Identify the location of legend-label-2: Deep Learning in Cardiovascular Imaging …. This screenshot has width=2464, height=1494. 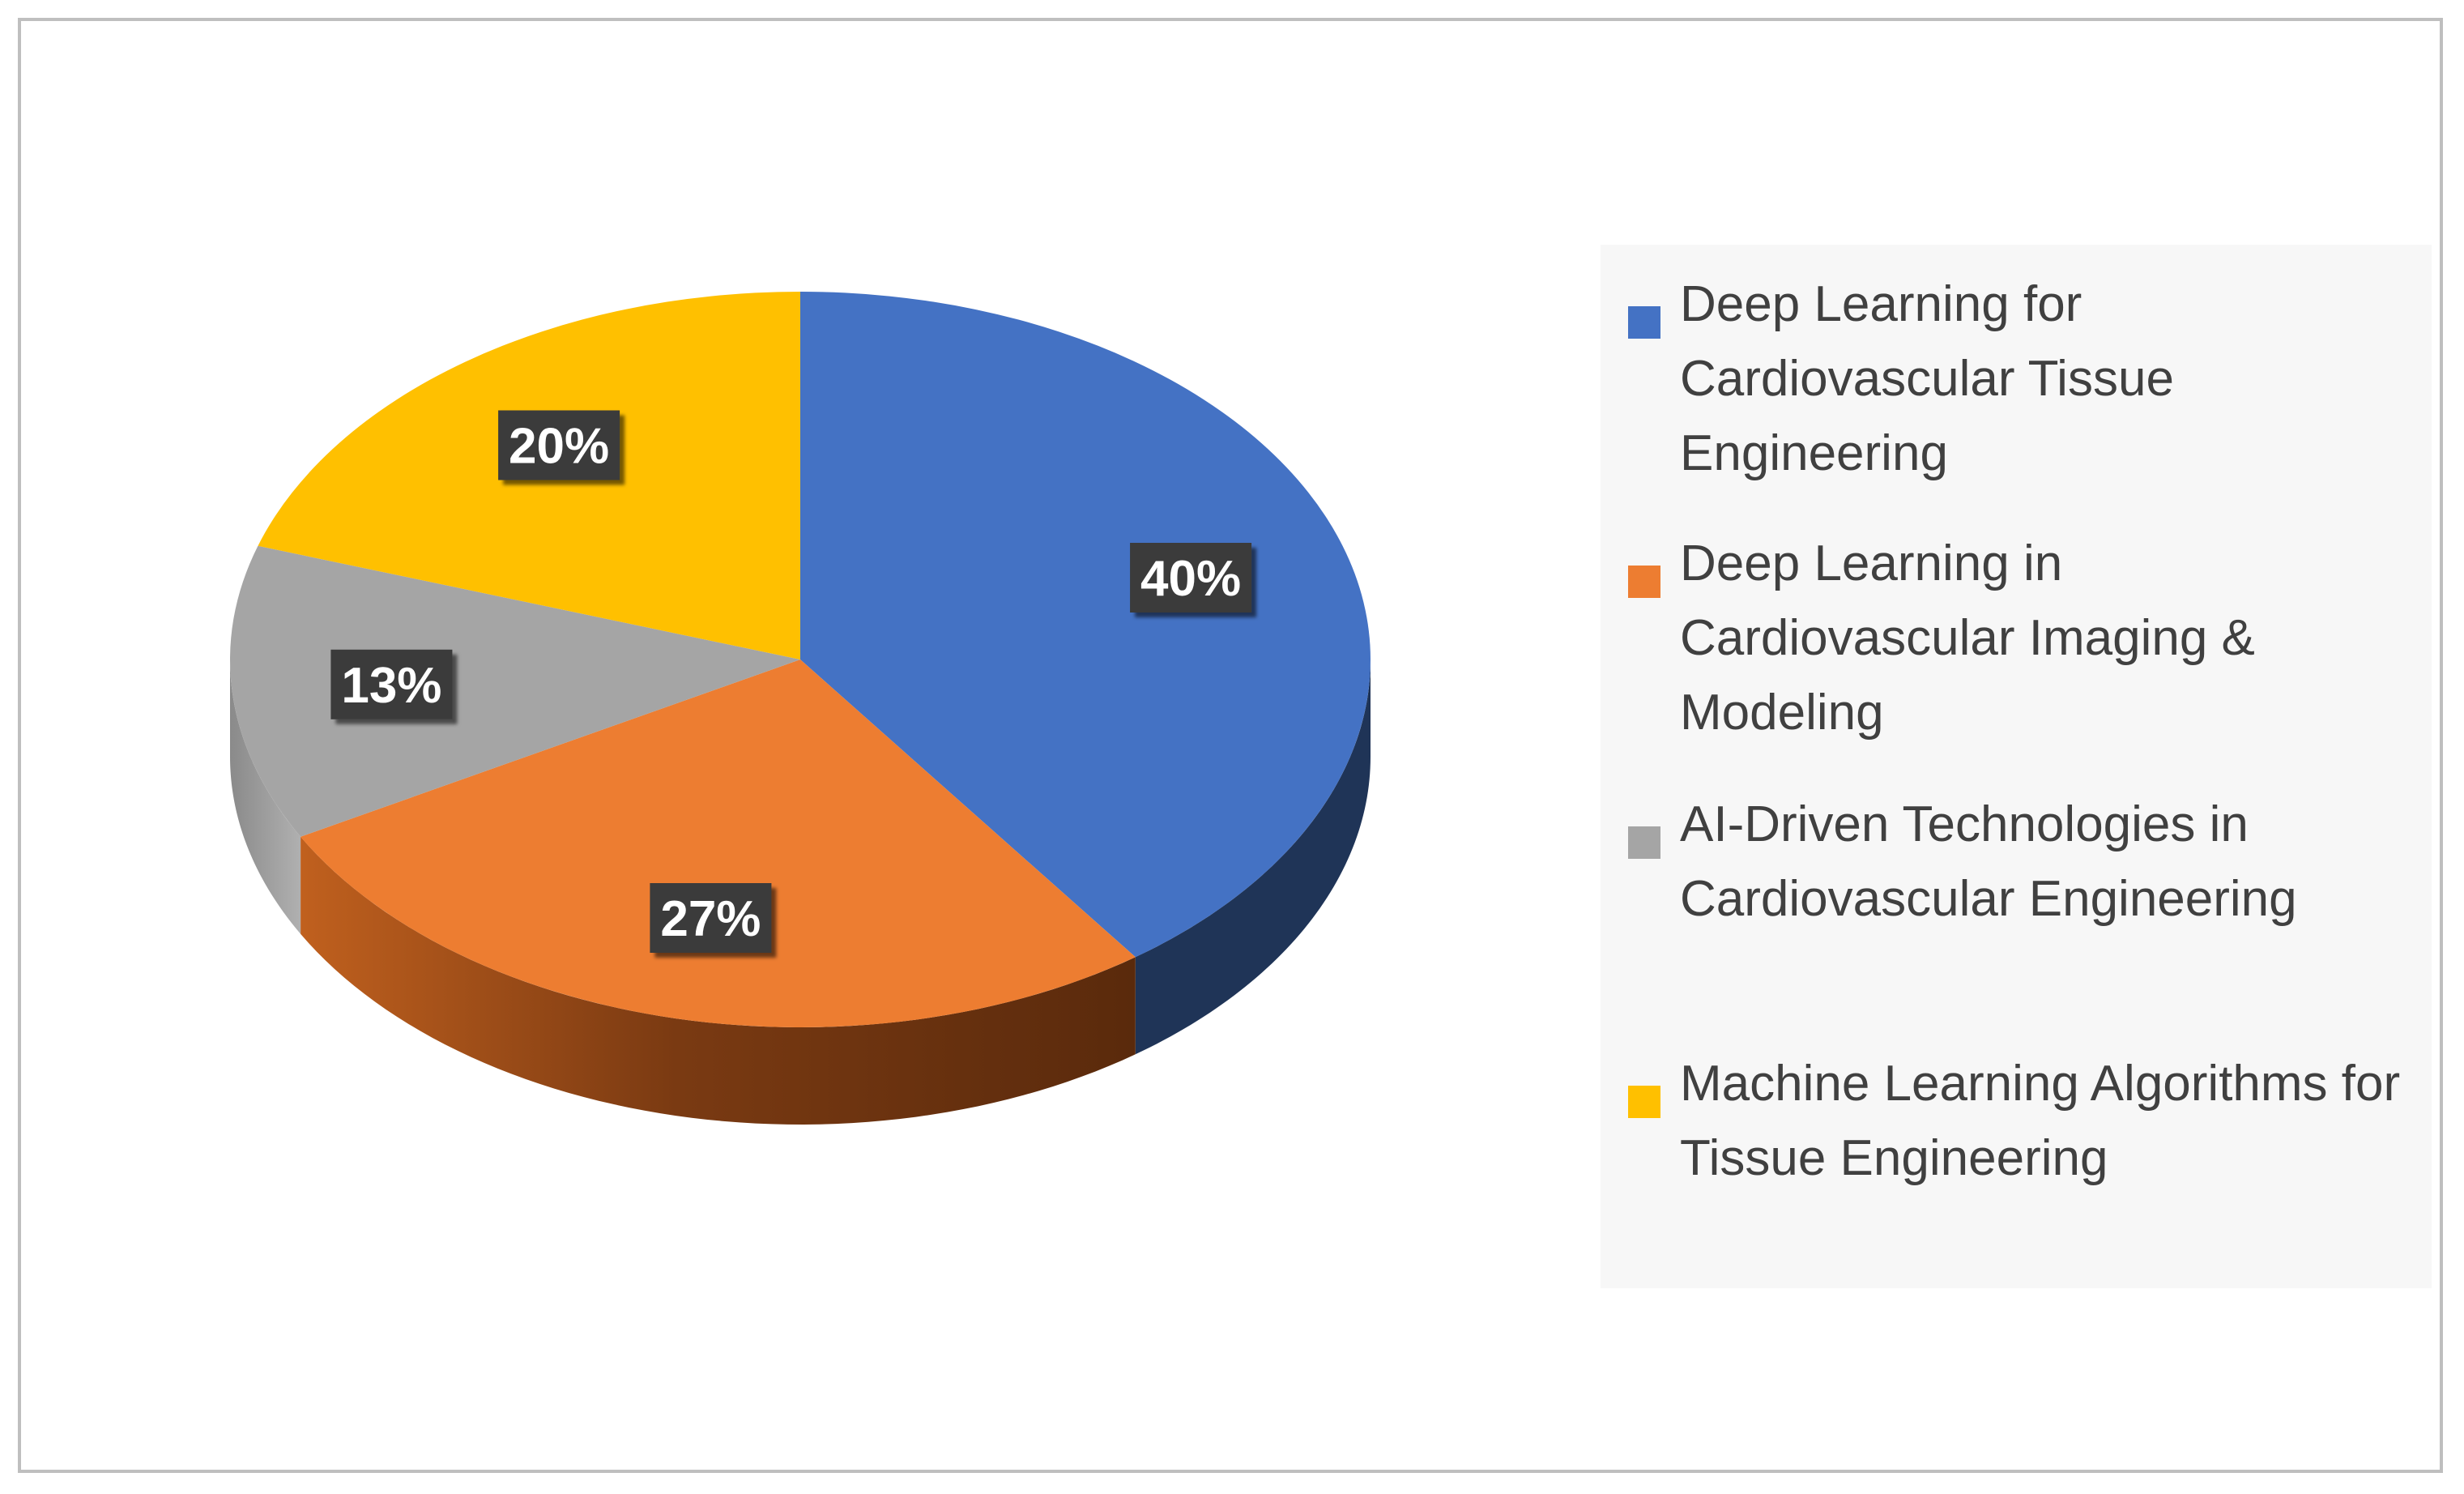
(1967, 638).